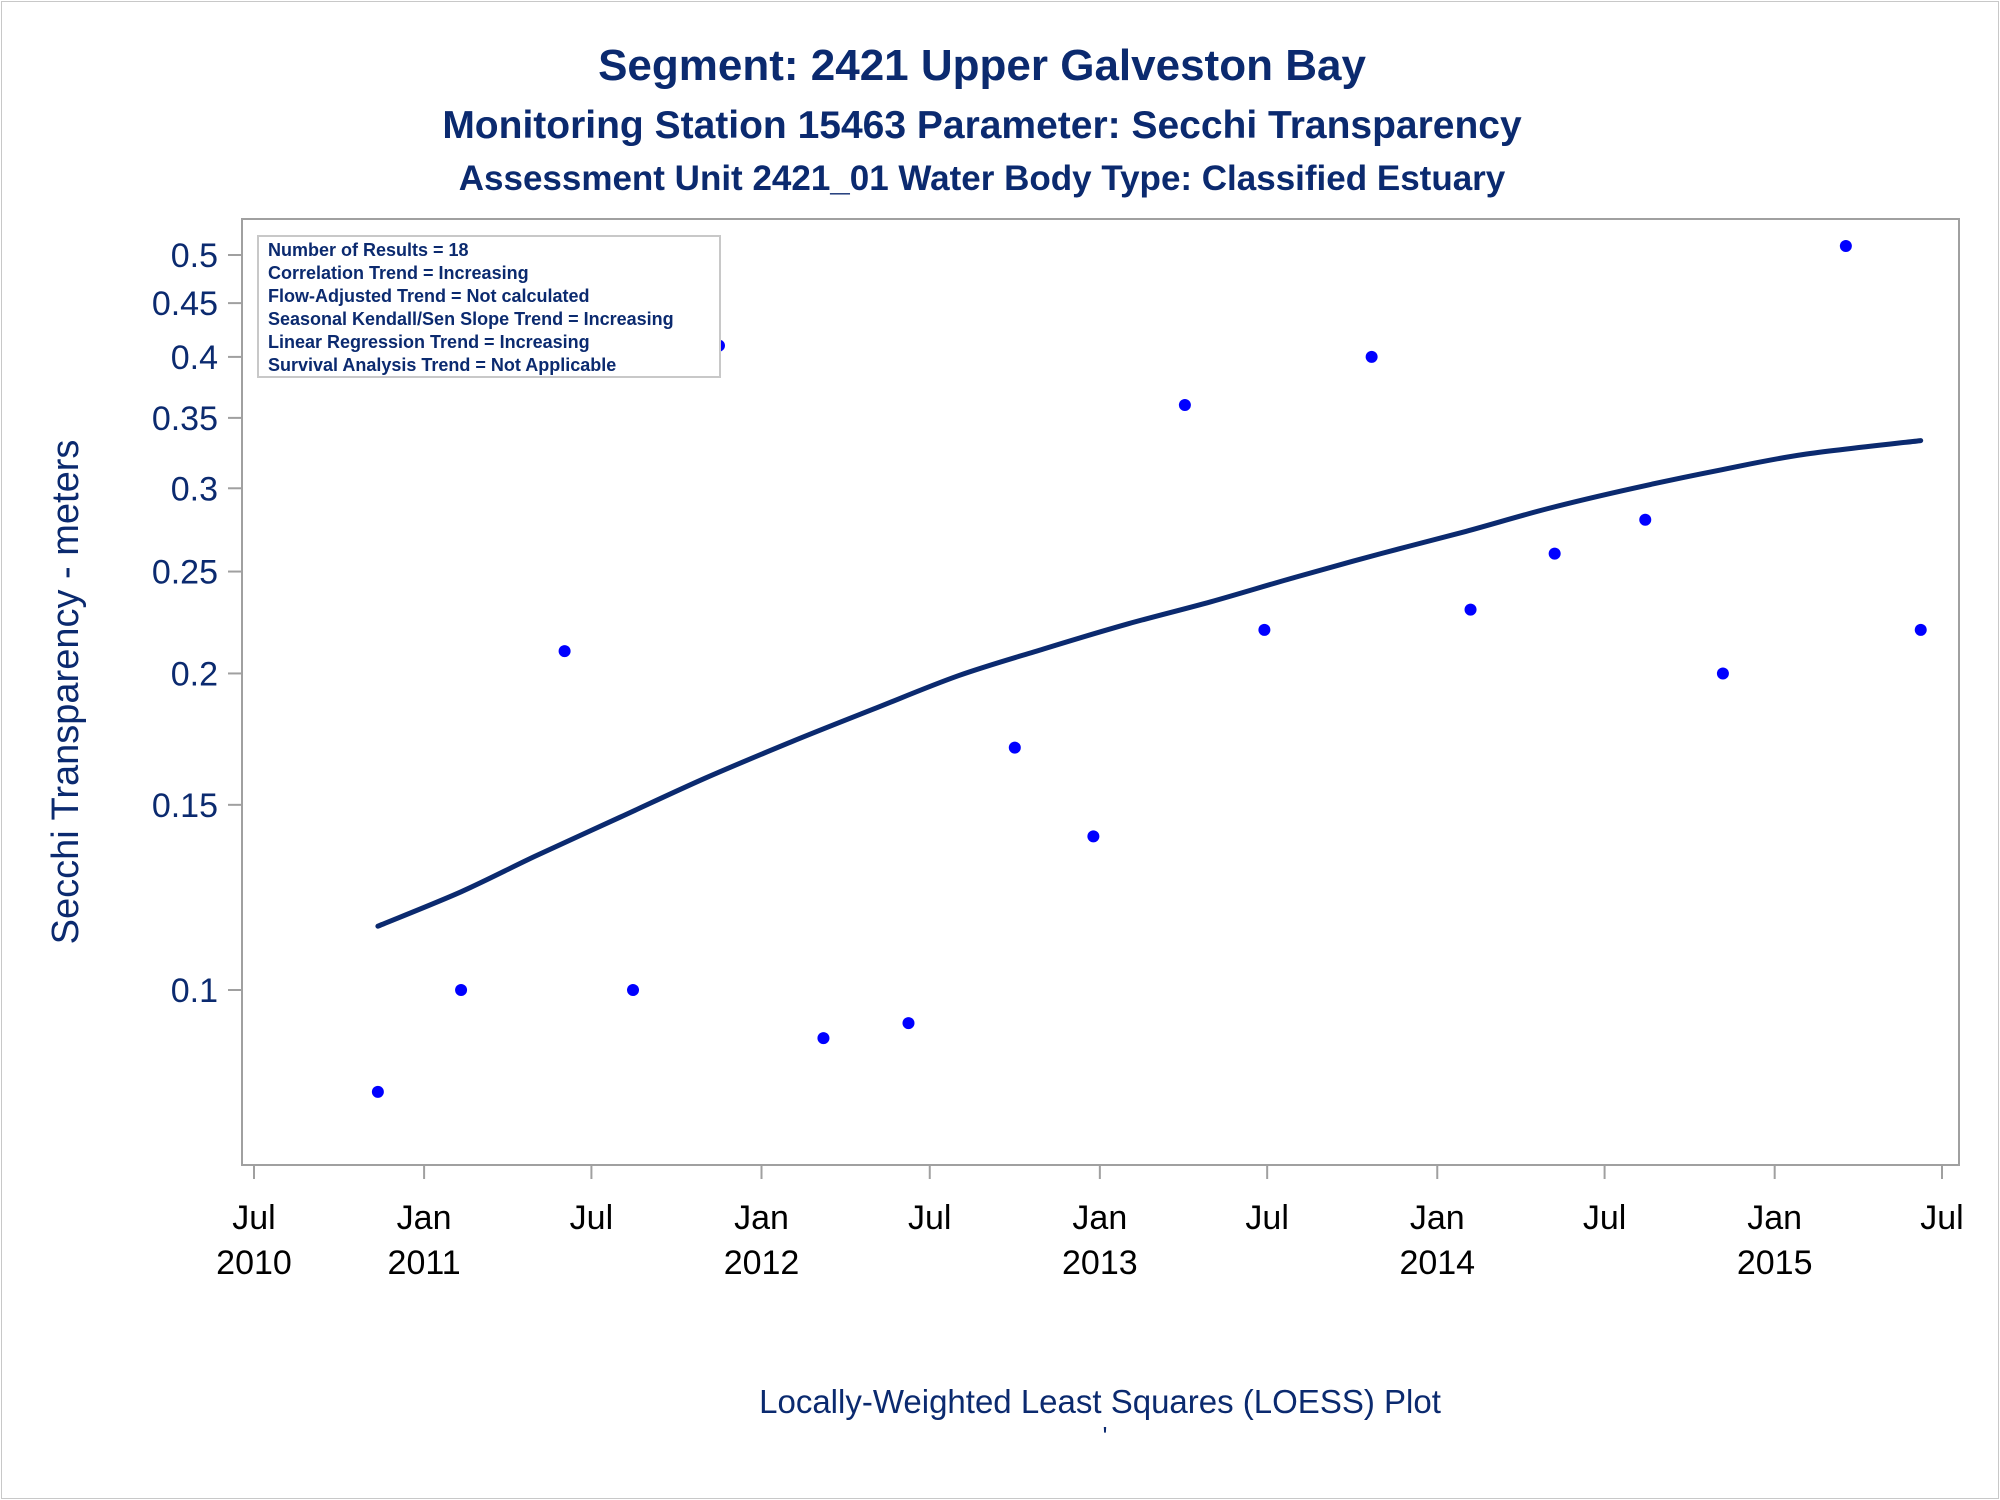  Describe the element at coordinates (398, 273) in the screenshot. I see `stats-line-correlation: Correlation Trend = Increasing` at that location.